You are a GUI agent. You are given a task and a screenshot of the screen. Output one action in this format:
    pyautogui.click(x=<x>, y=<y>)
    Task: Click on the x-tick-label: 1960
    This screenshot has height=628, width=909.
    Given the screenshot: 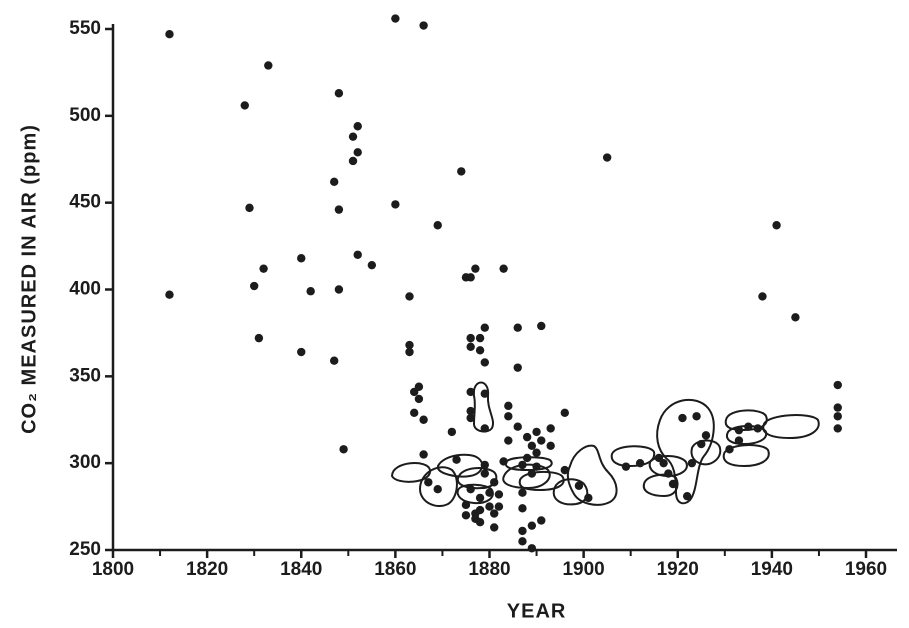 What is the action you would take?
    pyautogui.click(x=866, y=569)
    